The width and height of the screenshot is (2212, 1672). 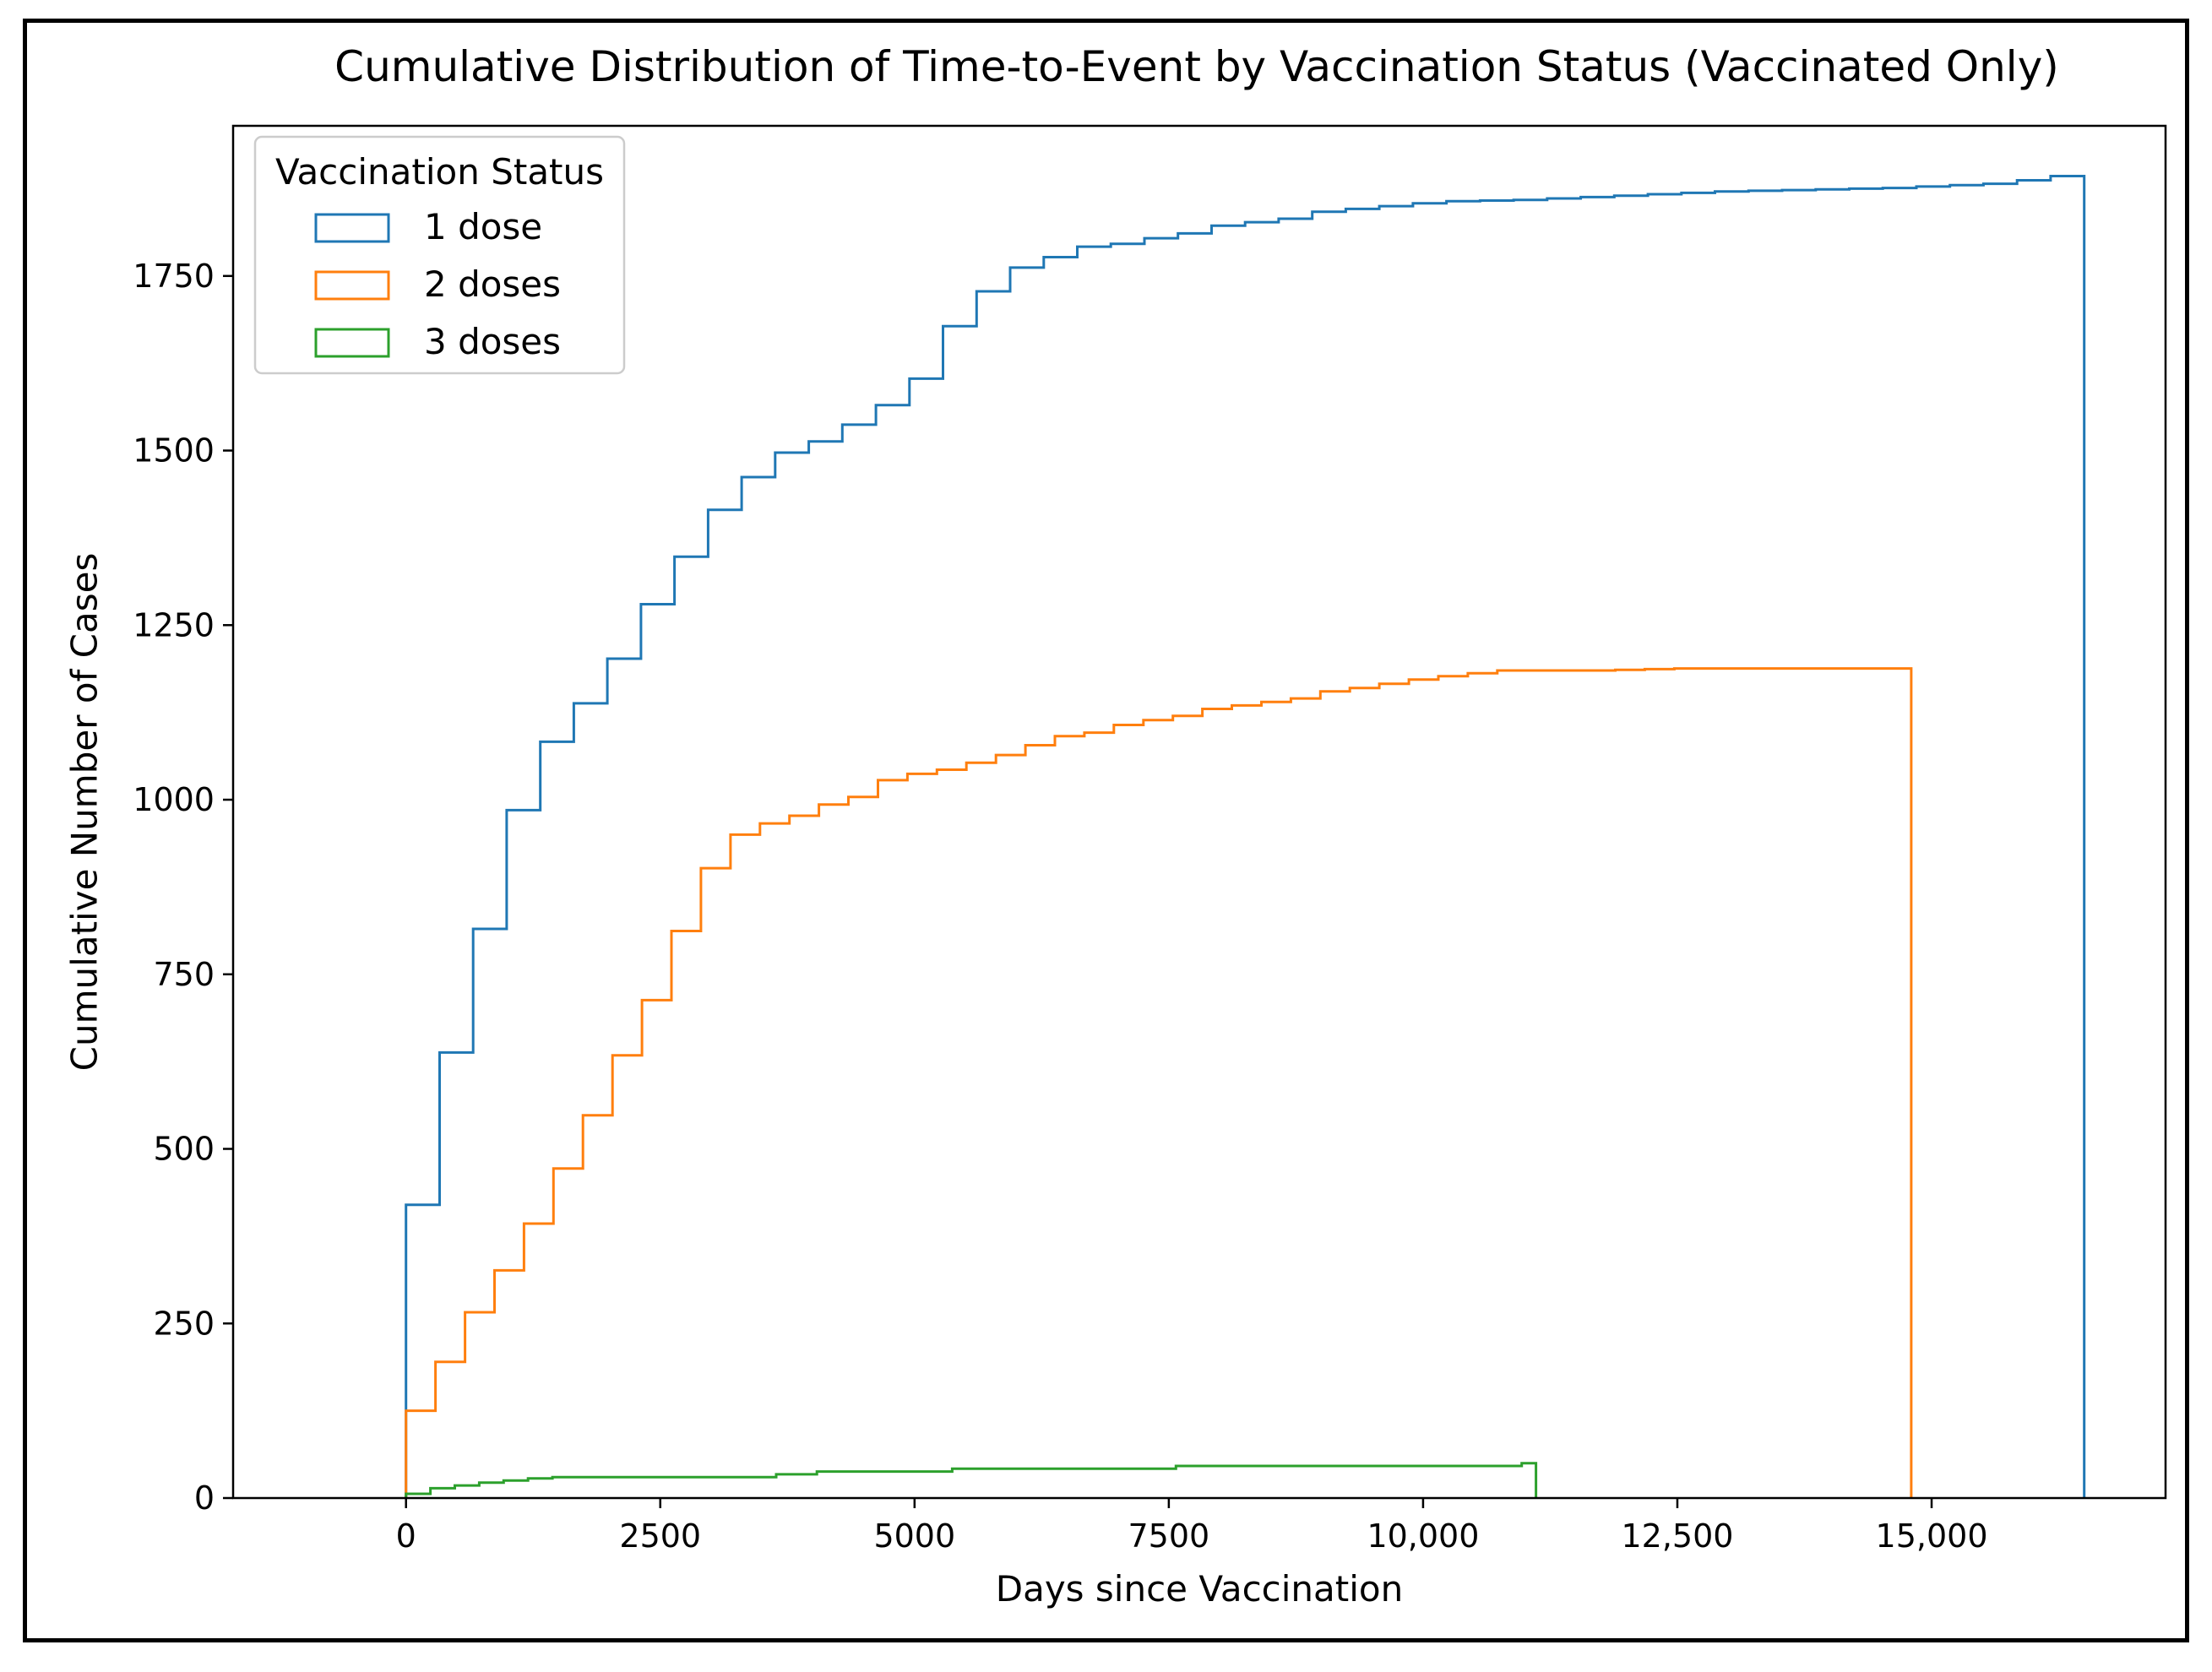 I want to click on x-tick-label: 15,000, so click(x=1932, y=1536).